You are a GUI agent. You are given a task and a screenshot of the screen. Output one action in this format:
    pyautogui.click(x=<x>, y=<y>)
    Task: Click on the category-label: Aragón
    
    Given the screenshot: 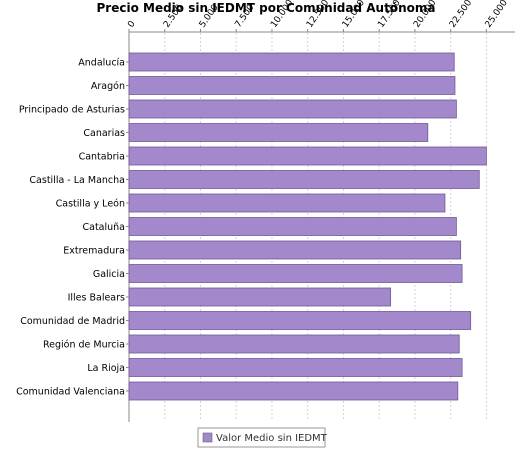 What is the action you would take?
    pyautogui.click(x=108, y=86)
    